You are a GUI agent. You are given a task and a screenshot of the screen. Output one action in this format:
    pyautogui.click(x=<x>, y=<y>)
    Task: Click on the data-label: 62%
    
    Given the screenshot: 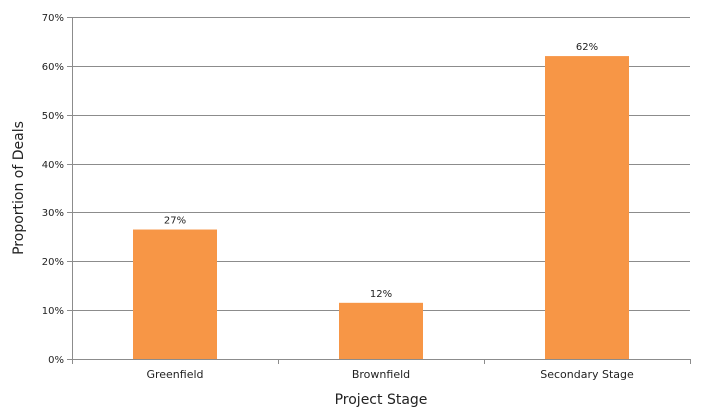 What is the action you would take?
    pyautogui.click(x=587, y=47)
    